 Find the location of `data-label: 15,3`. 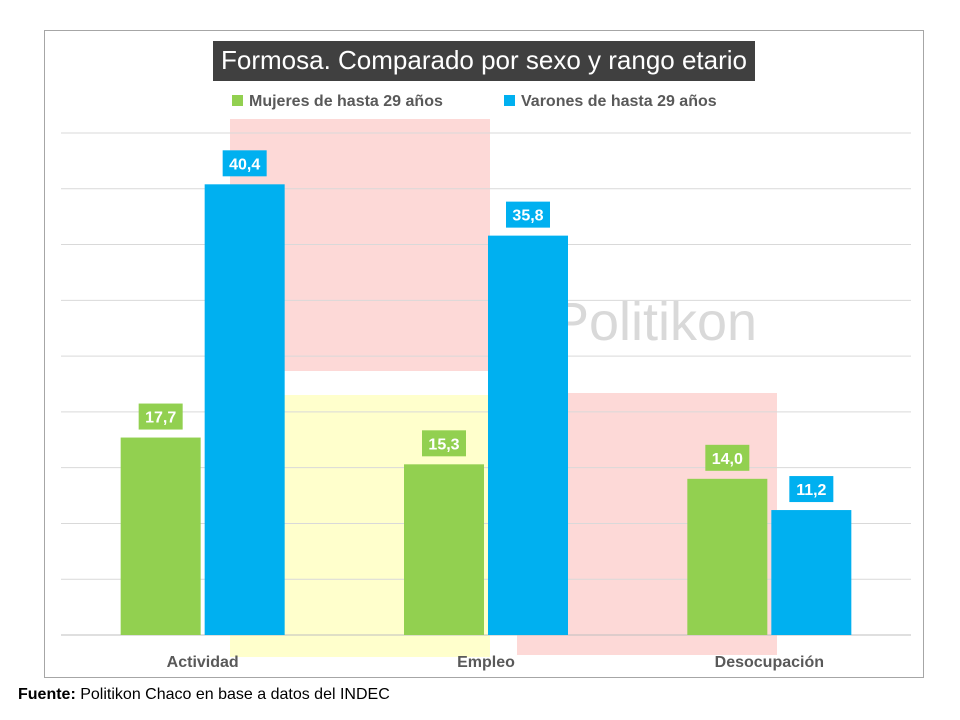

data-label: 15,3 is located at coordinates (443, 444).